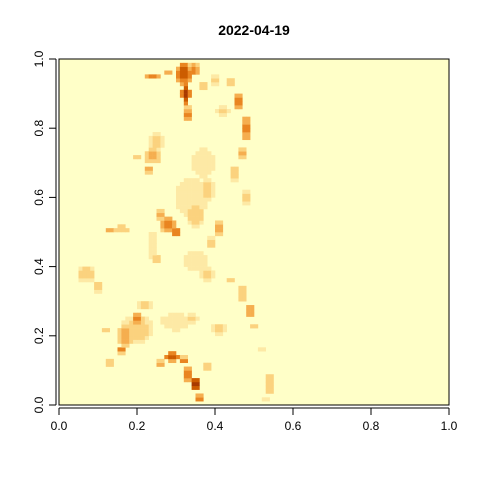 This screenshot has width=480, height=480. What do you see at coordinates (293, 426) in the screenshot?
I see `x-tick-label: 0.6` at bounding box center [293, 426].